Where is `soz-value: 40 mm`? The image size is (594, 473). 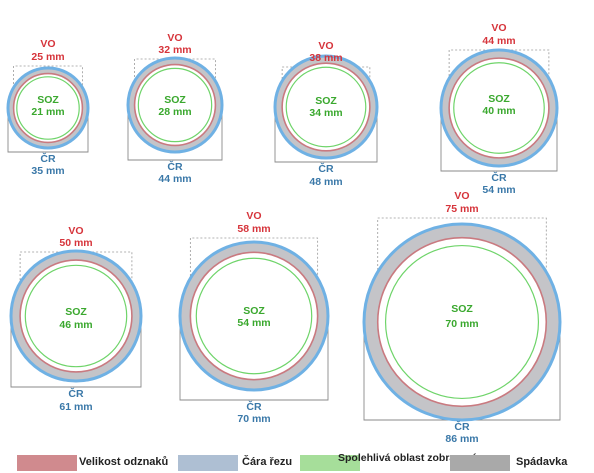
soz-value: 40 mm is located at coordinates (498, 111).